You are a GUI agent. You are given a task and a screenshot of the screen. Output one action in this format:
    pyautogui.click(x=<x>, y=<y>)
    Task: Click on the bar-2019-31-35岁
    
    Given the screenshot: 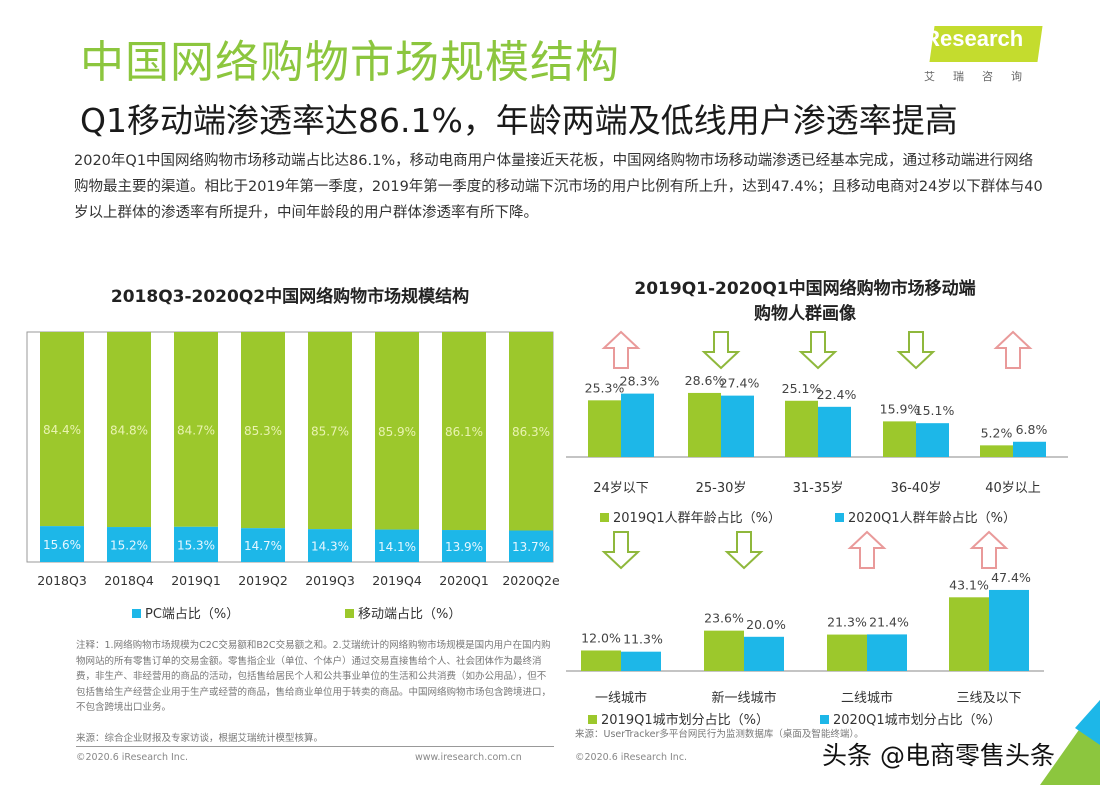 What is the action you would take?
    pyautogui.click(x=801, y=428)
    